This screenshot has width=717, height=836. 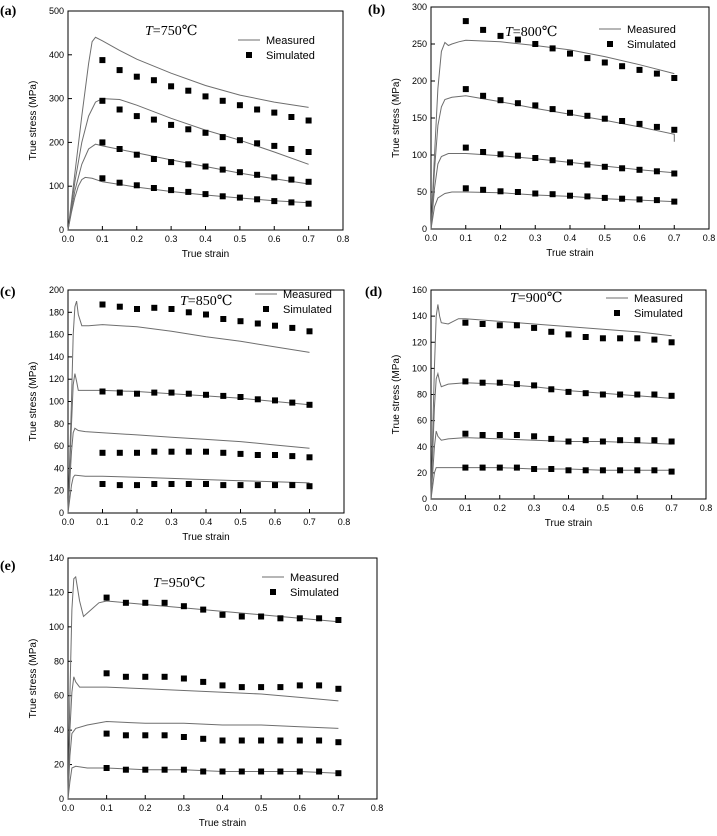 What do you see at coordinates (184, 808) in the screenshot?
I see `x-tick-label: 0.3` at bounding box center [184, 808].